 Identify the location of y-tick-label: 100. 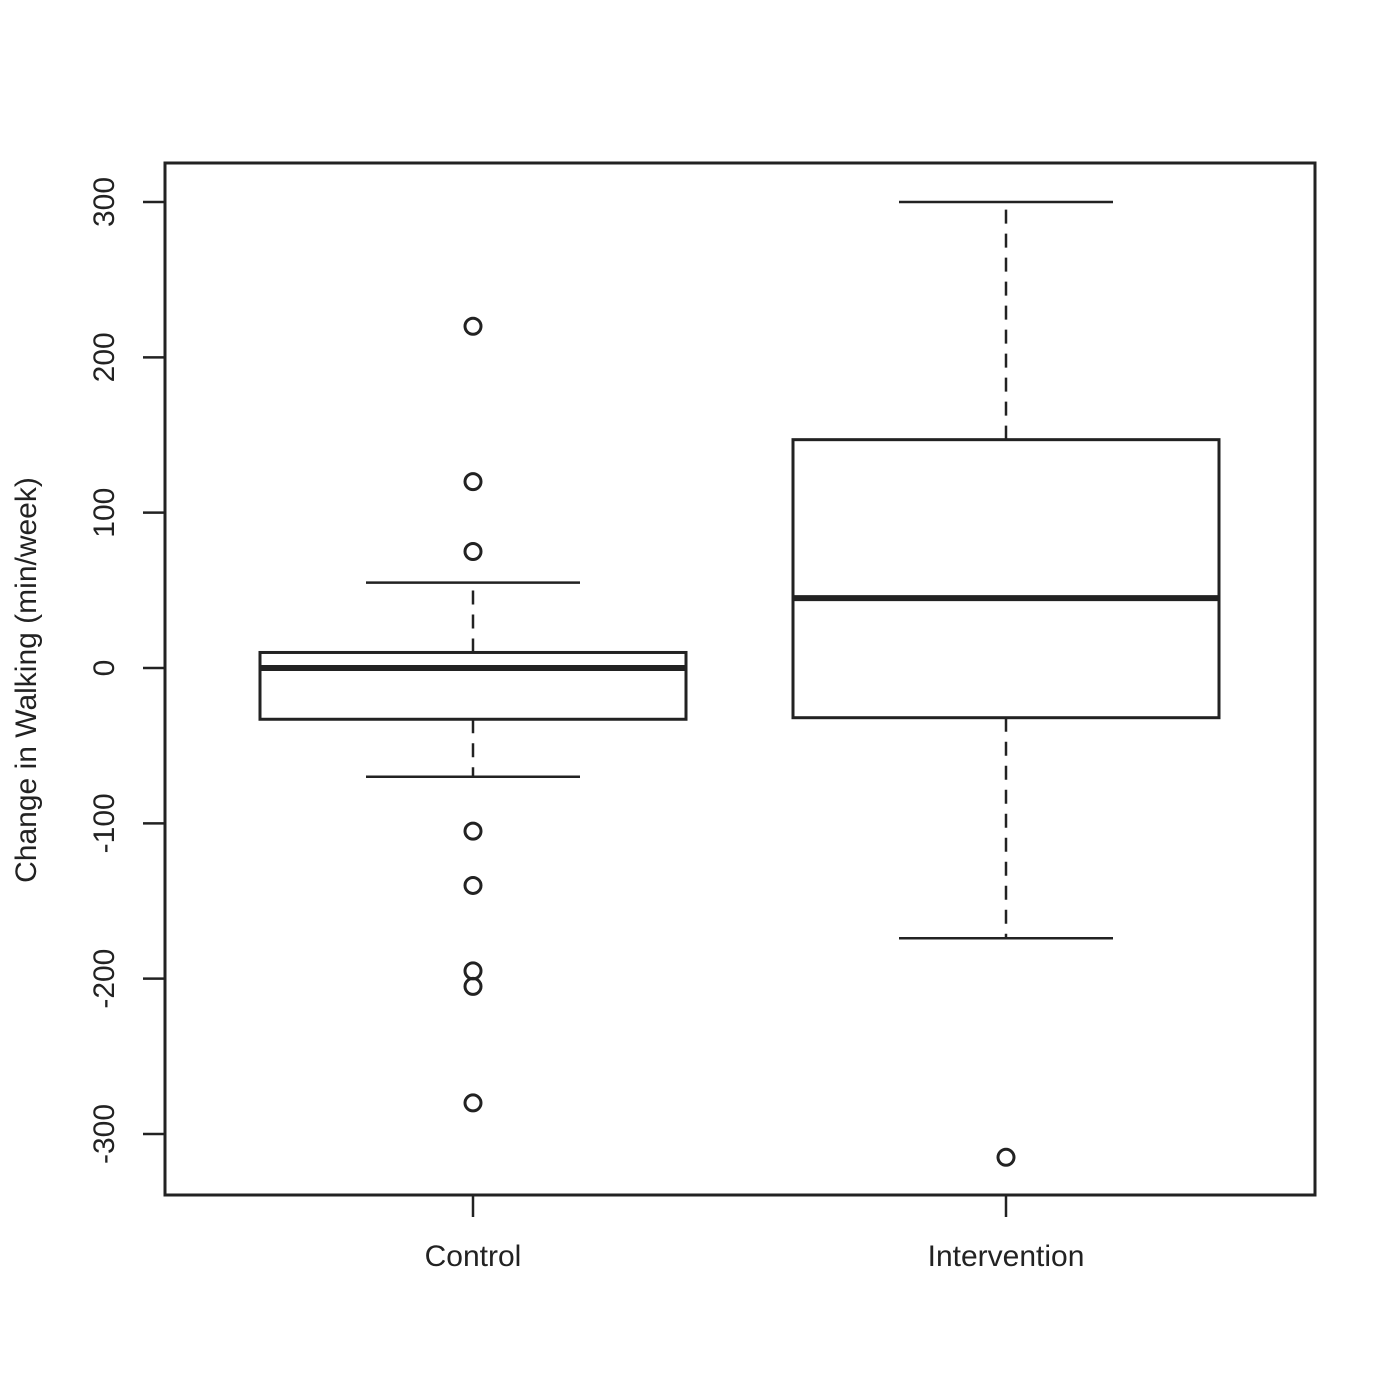
(104, 513).